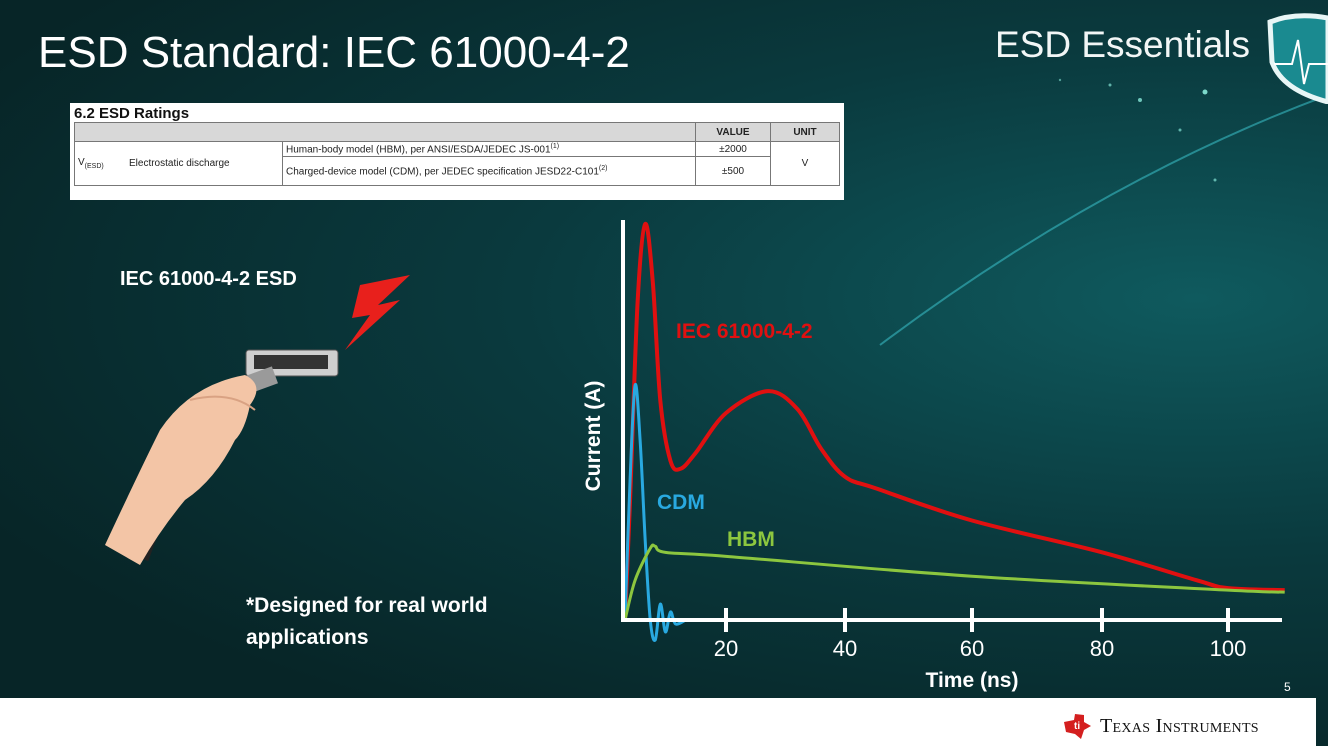 The height and width of the screenshot is (746, 1328). Describe the element at coordinates (733, 132) in the screenshot. I see `header-value: VALUE` at that location.